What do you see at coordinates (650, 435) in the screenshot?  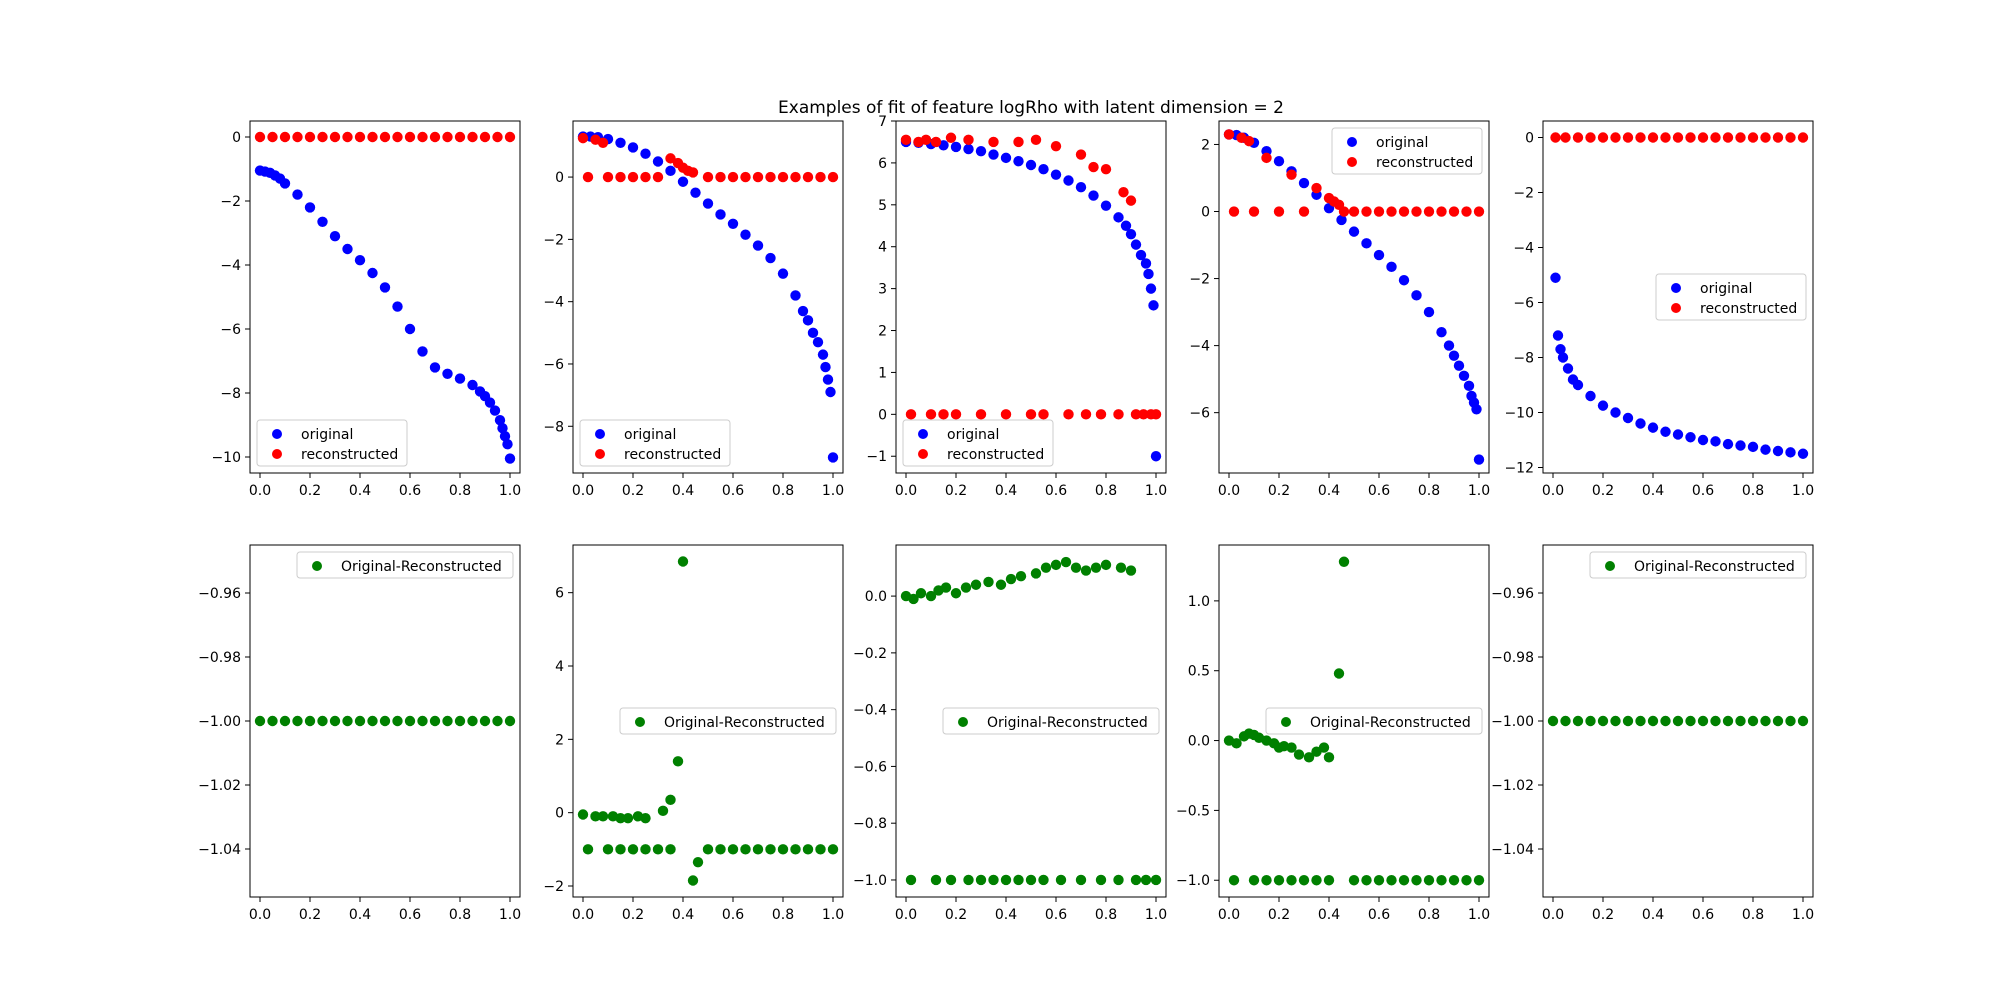 I see `legend-label: original` at bounding box center [650, 435].